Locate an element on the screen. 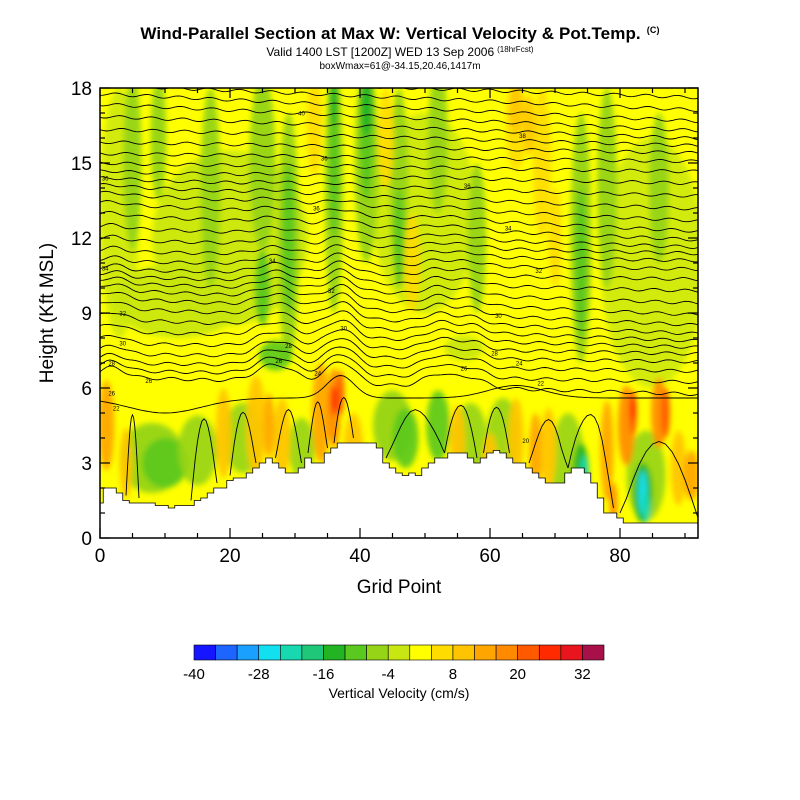 The width and height of the screenshot is (800, 800). y-tick-label: 3 is located at coordinates (86, 464).